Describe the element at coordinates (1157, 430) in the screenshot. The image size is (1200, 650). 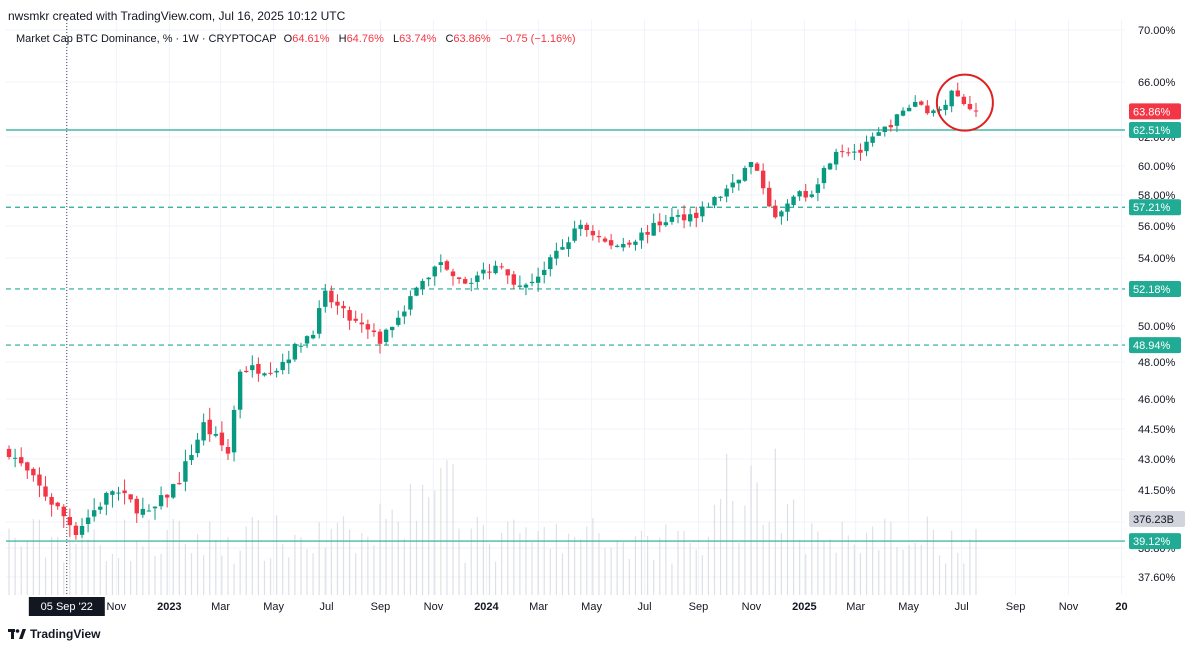
I see `y-tick-label: 44.50%` at that location.